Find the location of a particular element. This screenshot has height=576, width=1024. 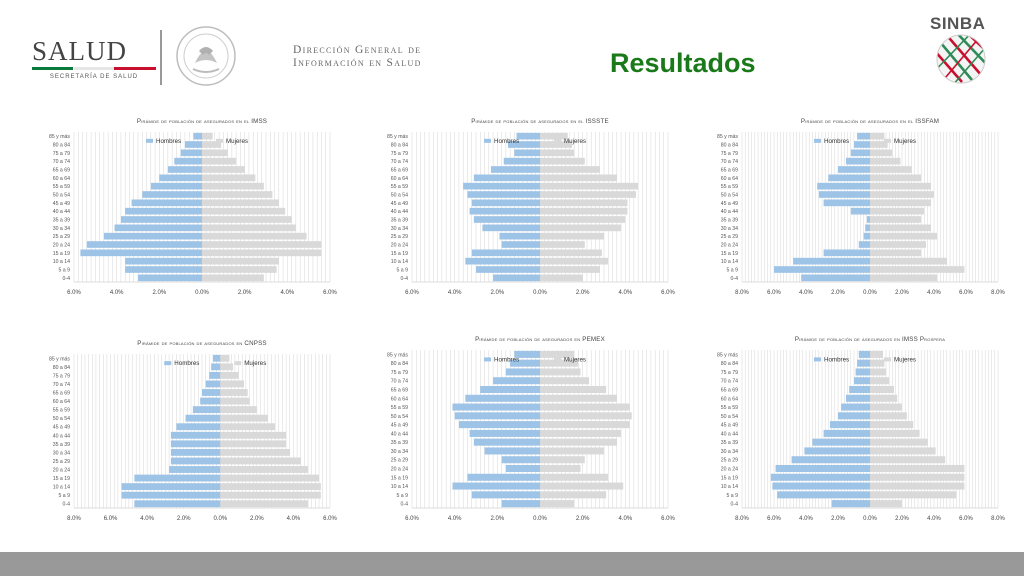

category-label: 45 a 49 is located at coordinates (61, 428).